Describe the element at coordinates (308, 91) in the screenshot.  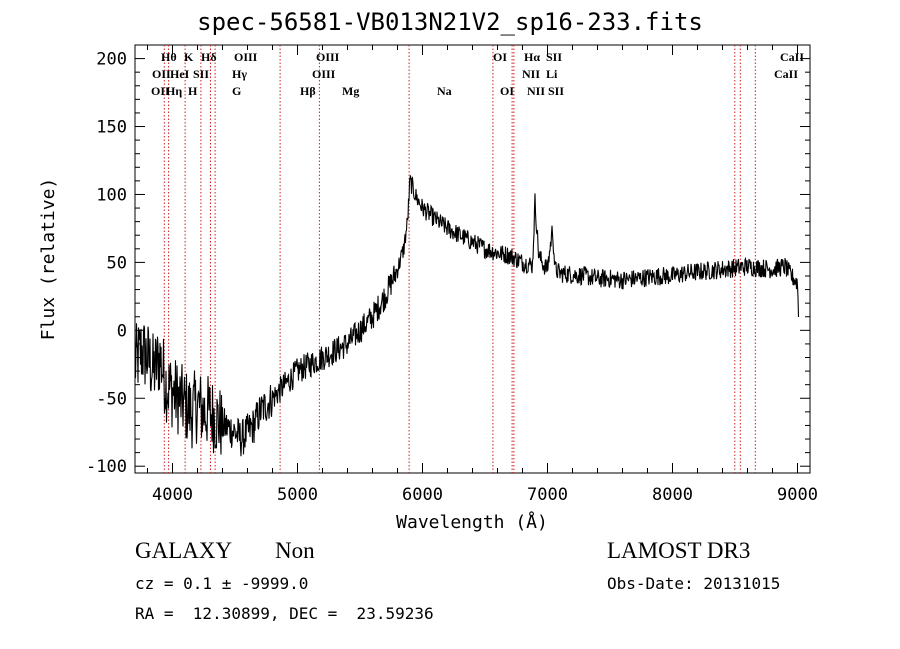
I see `line-label: Hβ` at that location.